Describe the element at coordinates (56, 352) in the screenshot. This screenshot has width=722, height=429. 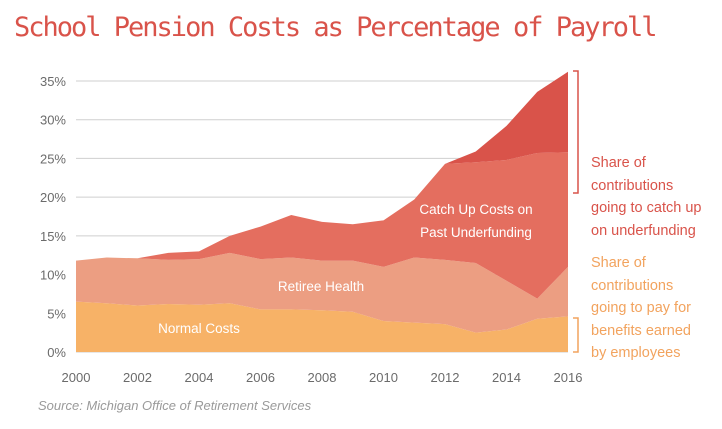
I see `y-tick-label: 0%` at that location.